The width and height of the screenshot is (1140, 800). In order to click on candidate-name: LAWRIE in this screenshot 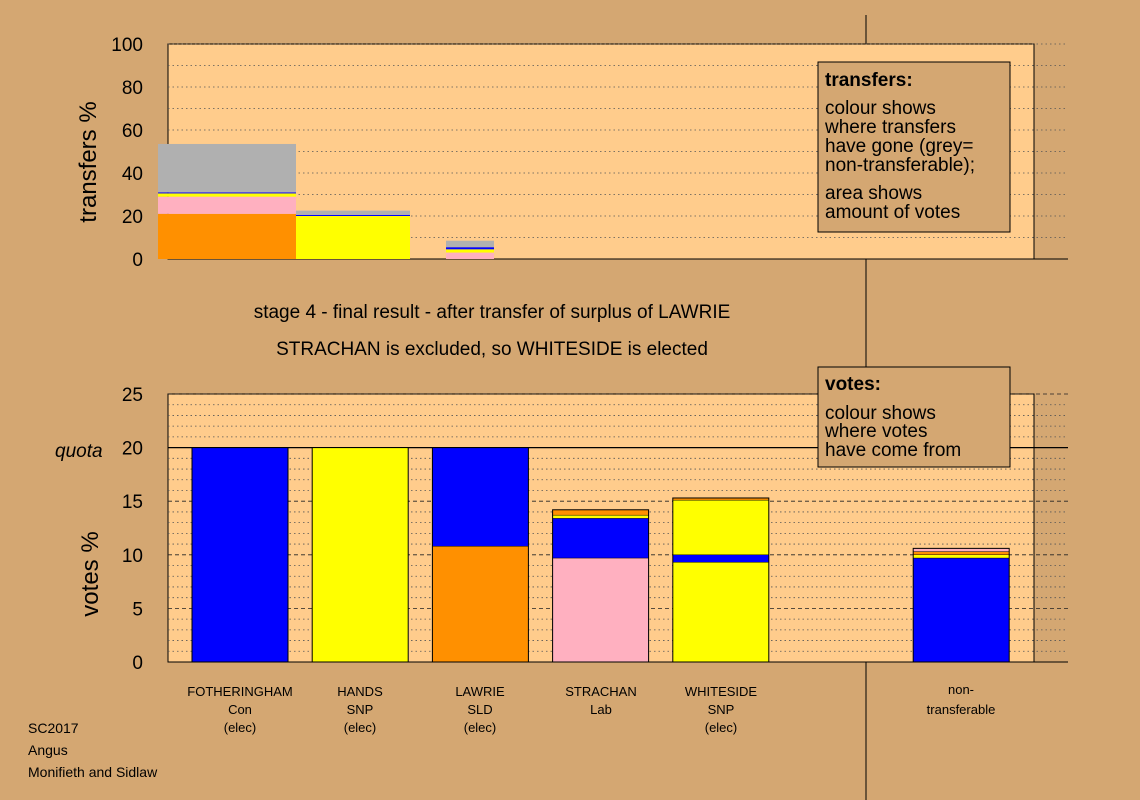, I will do `click(480, 691)`.